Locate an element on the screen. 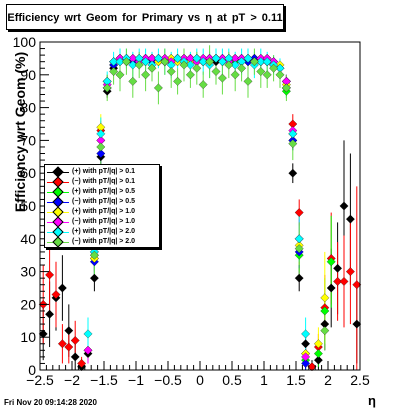  legend-label: (−) with pT/|q| > 0.1 is located at coordinates (104, 181).